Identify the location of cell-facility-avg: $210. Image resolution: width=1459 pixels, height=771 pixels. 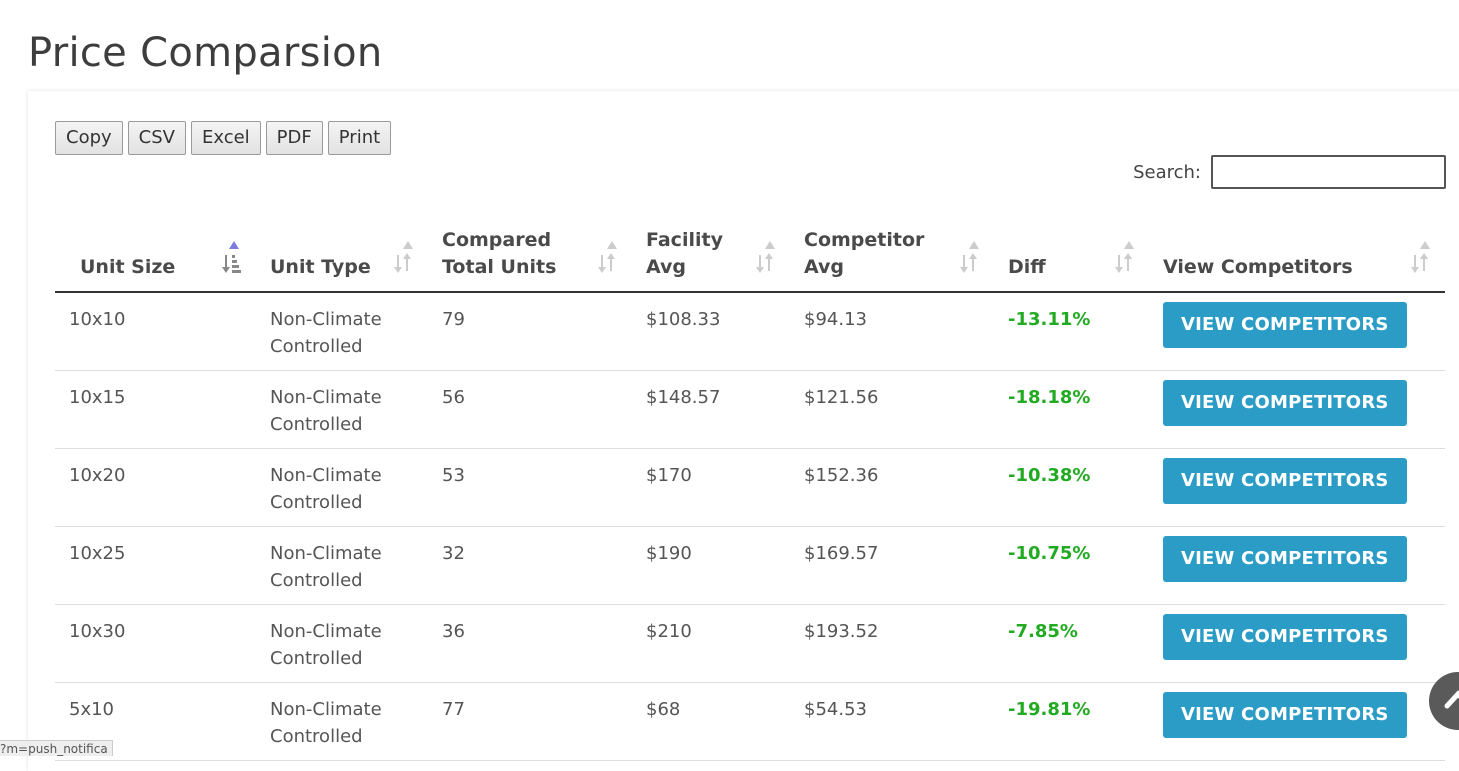
(711, 643).